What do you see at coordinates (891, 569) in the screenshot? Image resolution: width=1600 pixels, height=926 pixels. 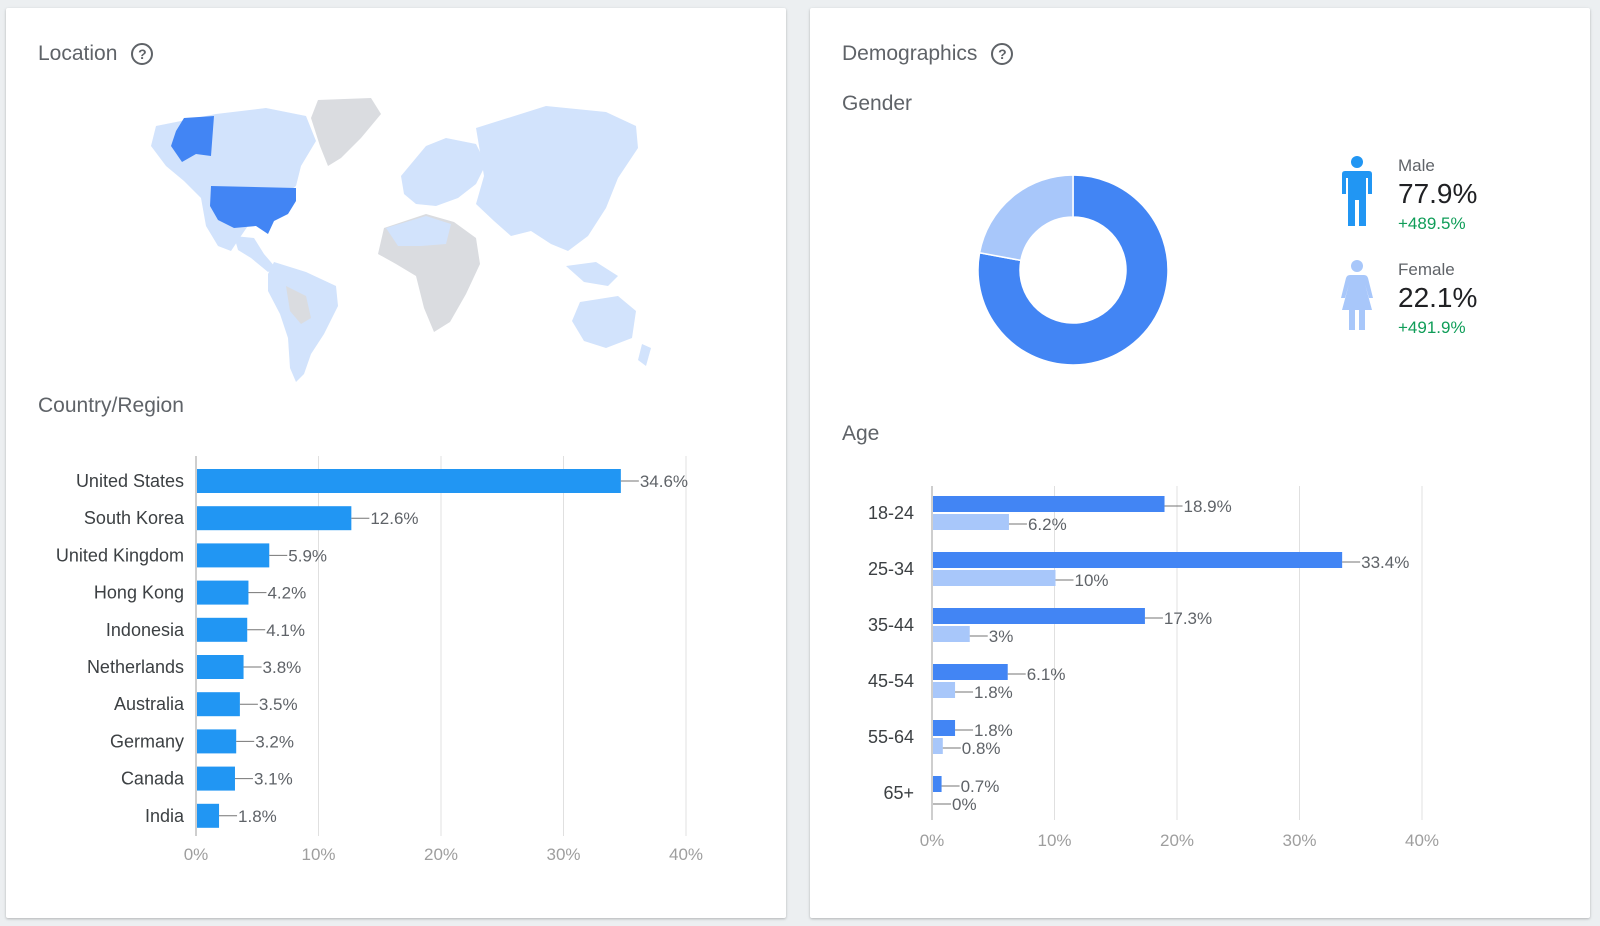 I see `category-label: 25-34` at bounding box center [891, 569].